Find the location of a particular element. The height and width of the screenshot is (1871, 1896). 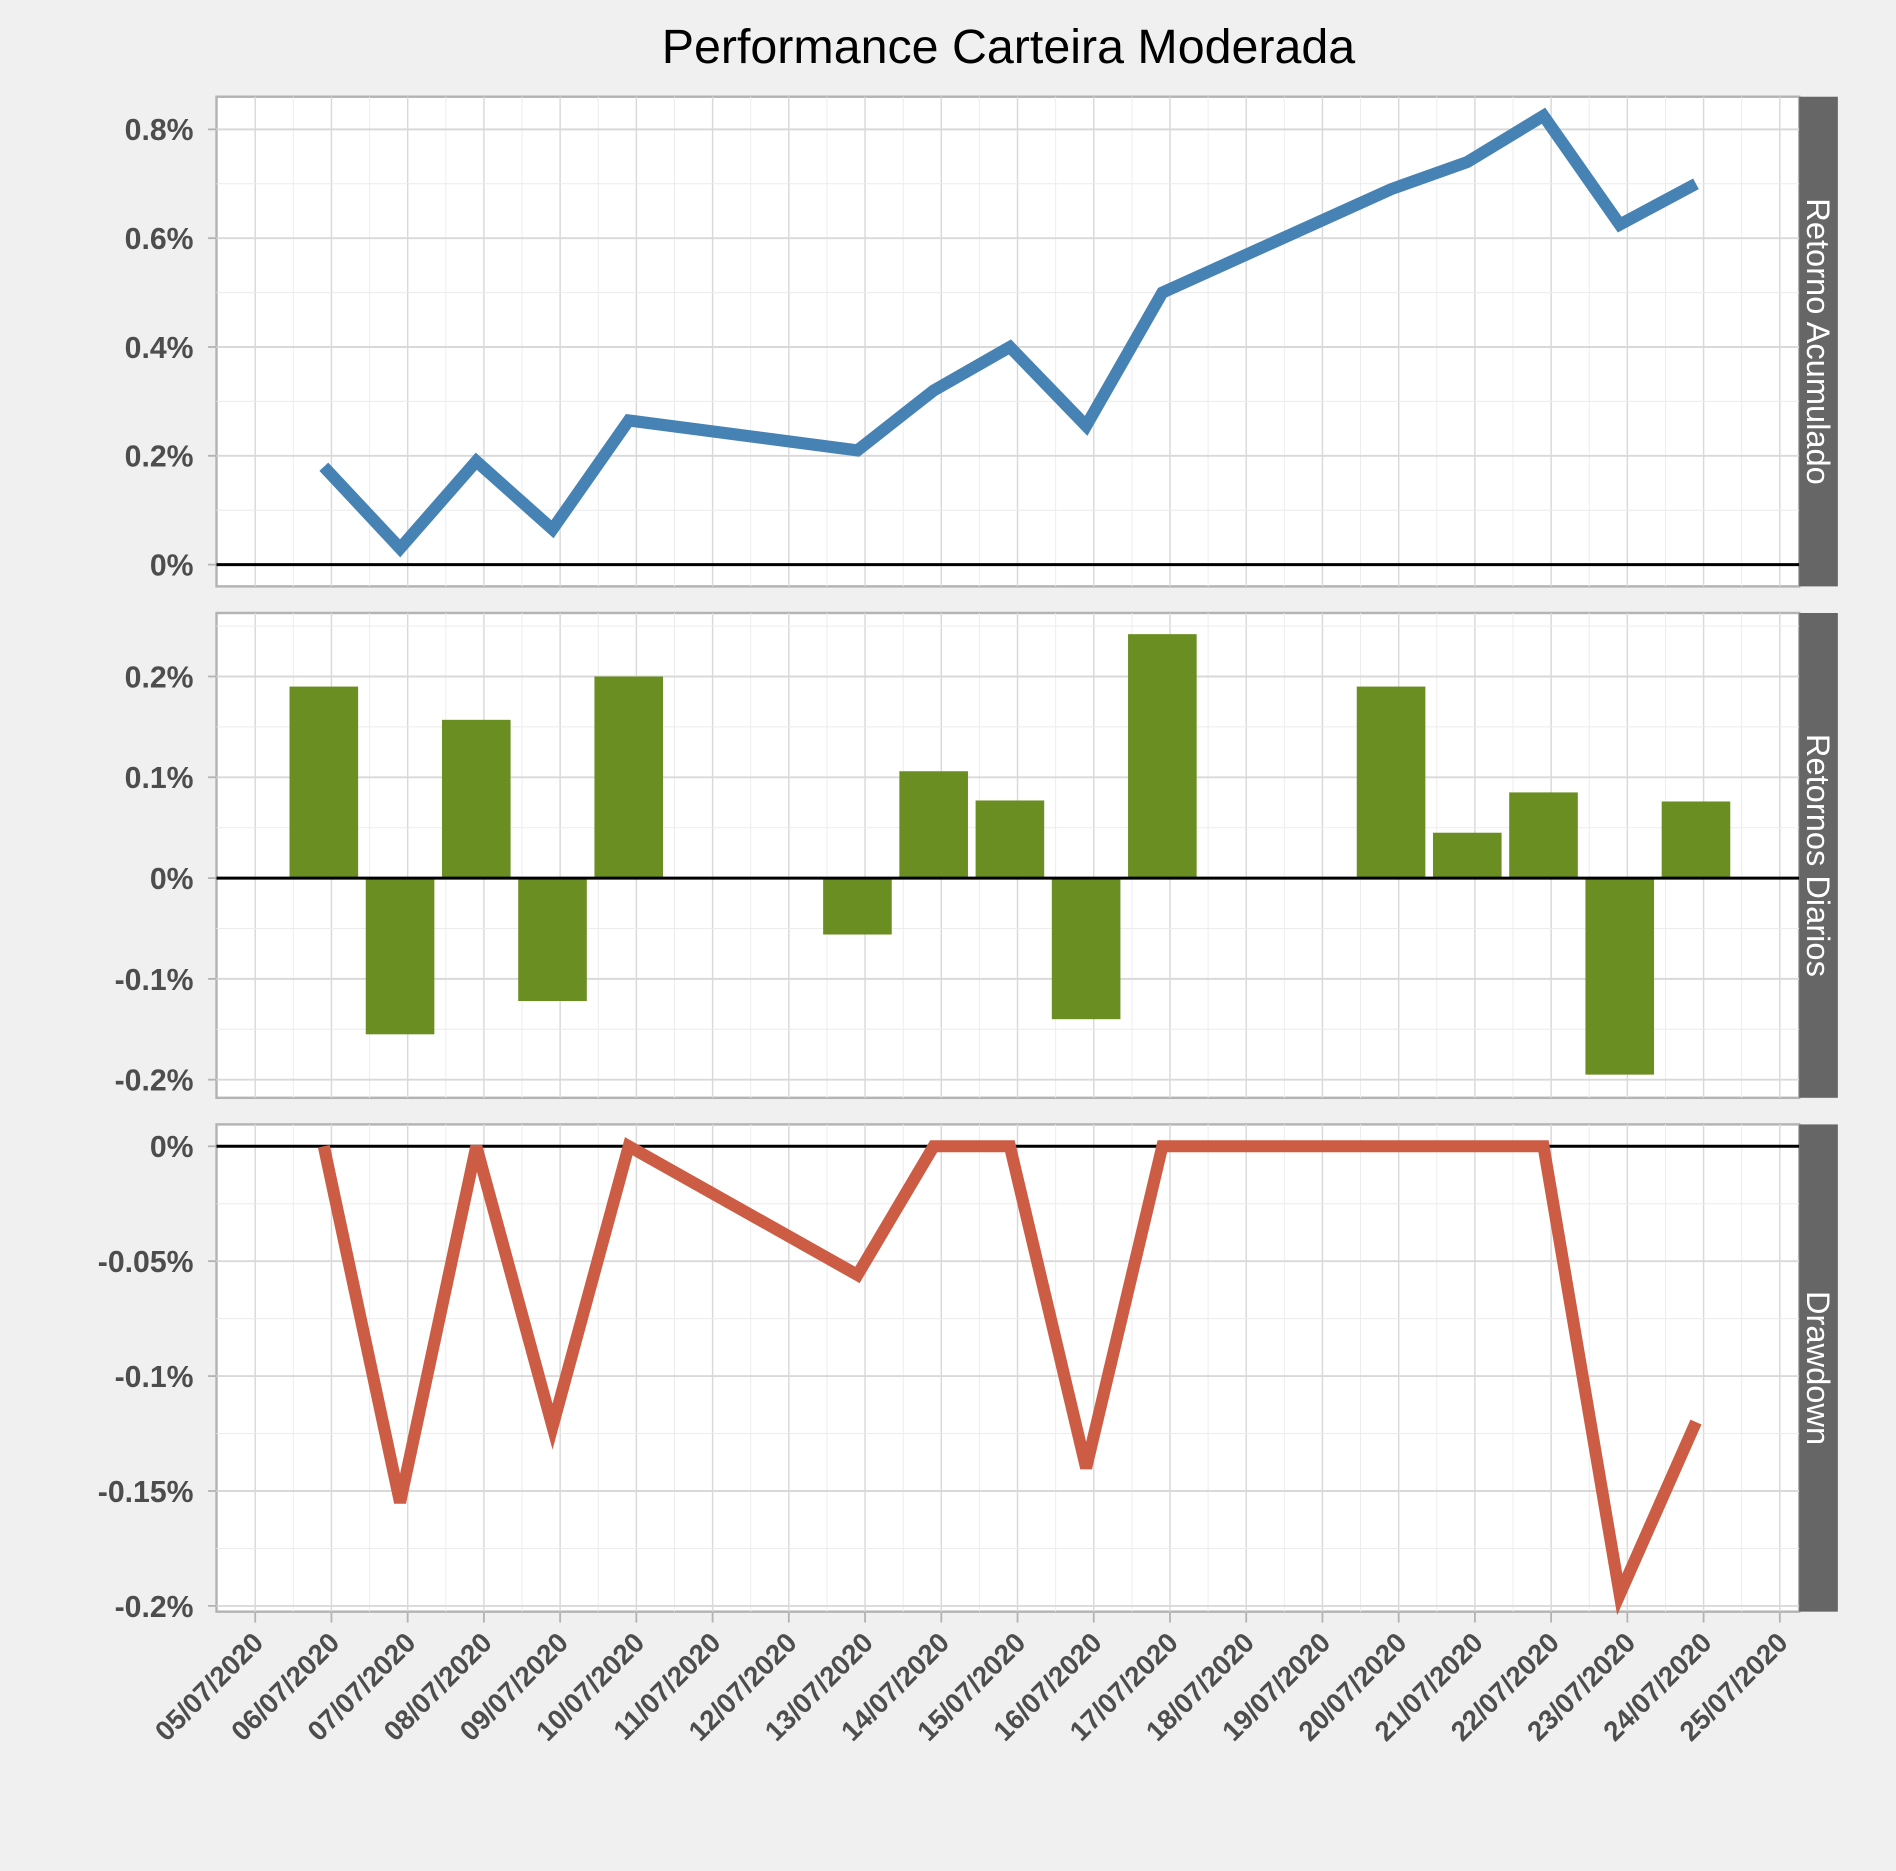

facet-strip-label: Drawdown is located at coordinates (1818, 1368).